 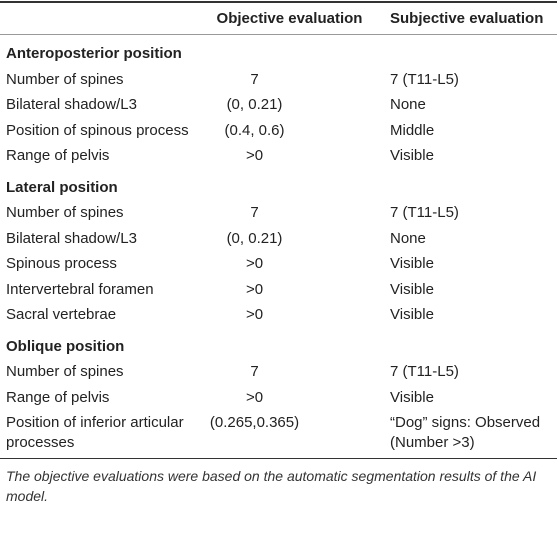 I want to click on section-row: Oblique position, so click(x=278, y=344).